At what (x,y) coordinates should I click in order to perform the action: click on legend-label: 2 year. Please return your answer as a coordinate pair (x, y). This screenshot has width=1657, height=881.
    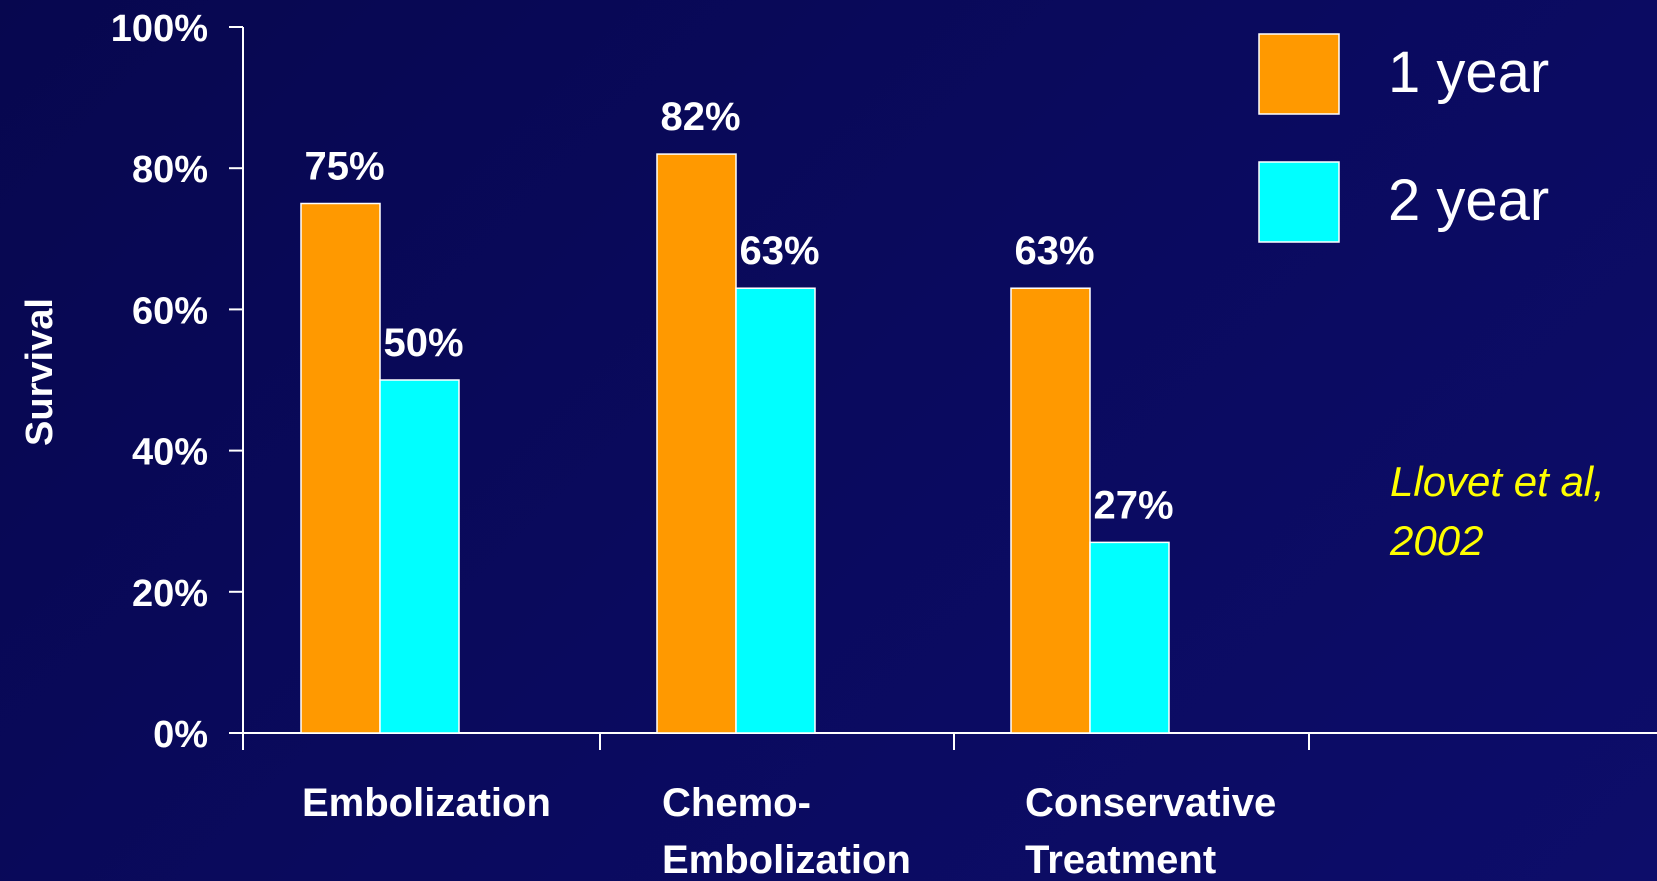
    Looking at the image, I should click on (1468, 200).